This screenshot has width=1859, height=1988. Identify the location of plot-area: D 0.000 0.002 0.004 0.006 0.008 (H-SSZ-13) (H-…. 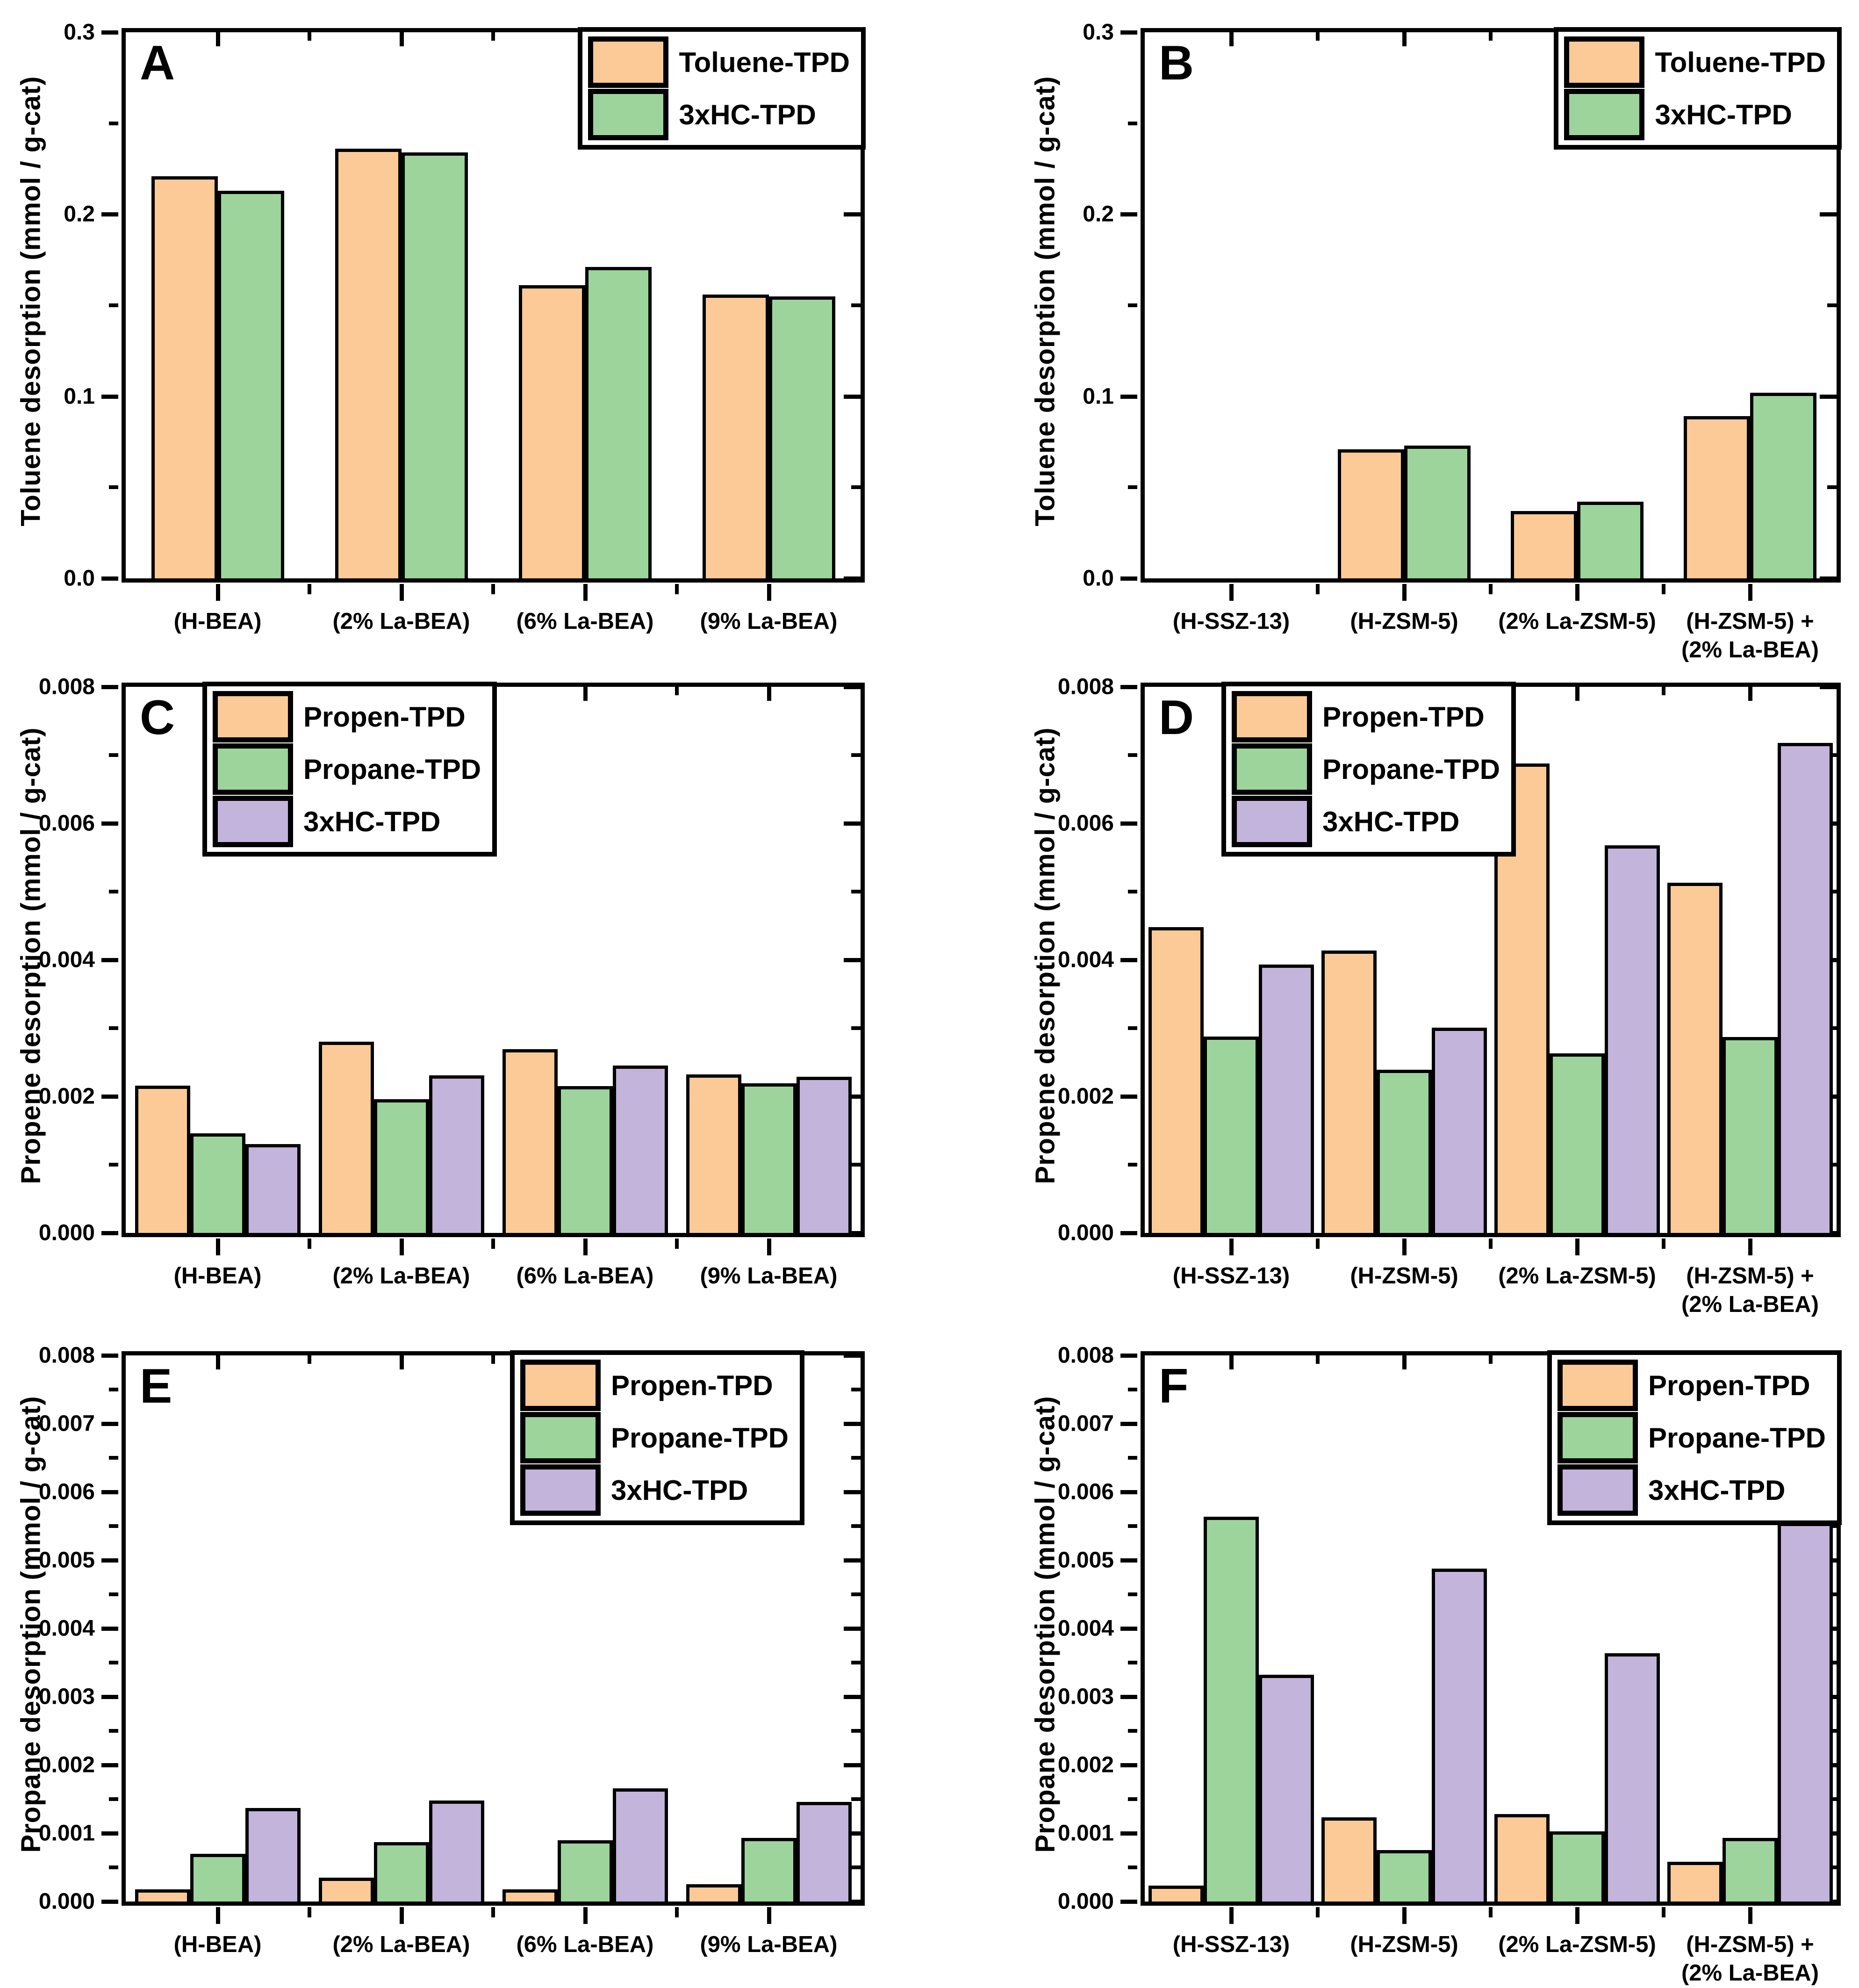
(1449, 996).